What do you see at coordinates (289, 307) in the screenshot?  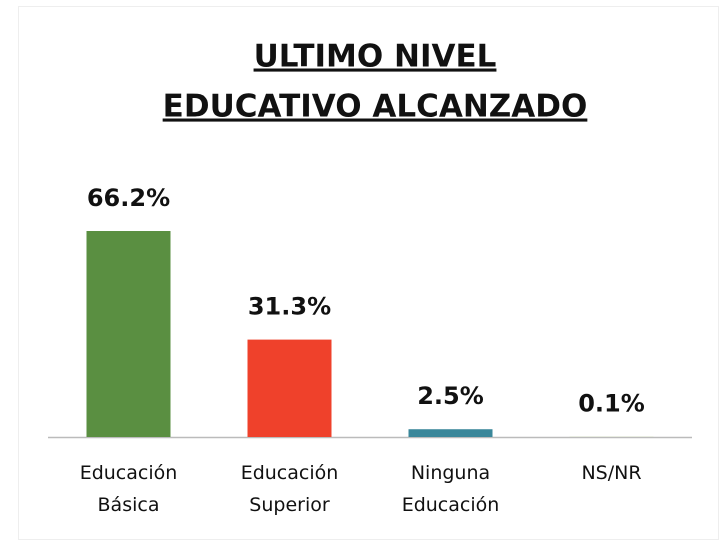 I see `data-label: 31.3%` at bounding box center [289, 307].